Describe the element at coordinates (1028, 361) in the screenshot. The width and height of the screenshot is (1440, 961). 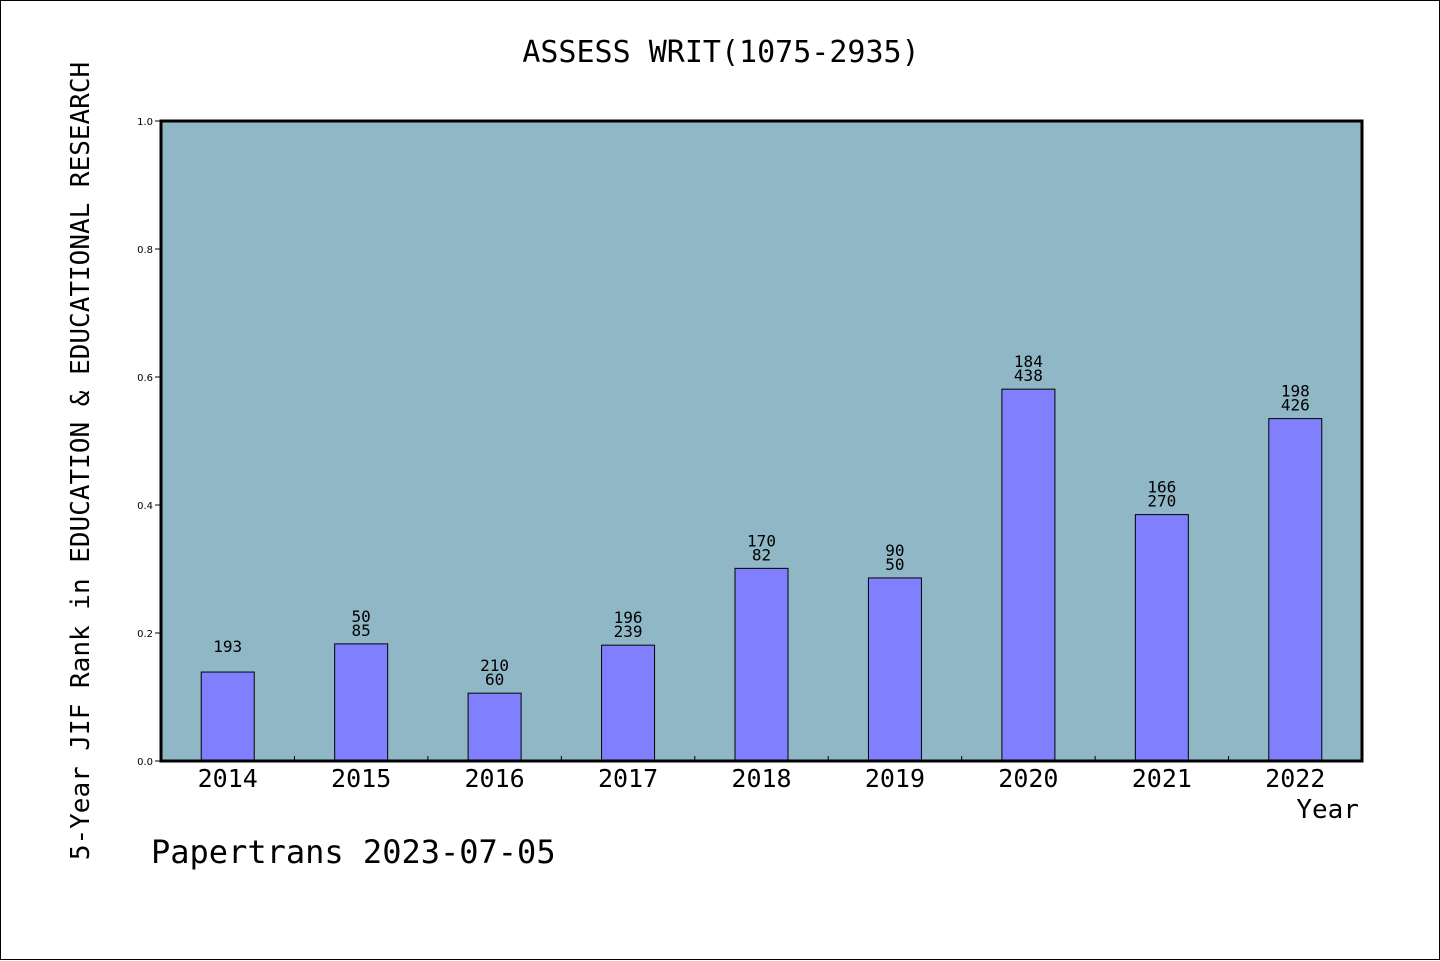
I see `bar-value-label: 184` at that location.